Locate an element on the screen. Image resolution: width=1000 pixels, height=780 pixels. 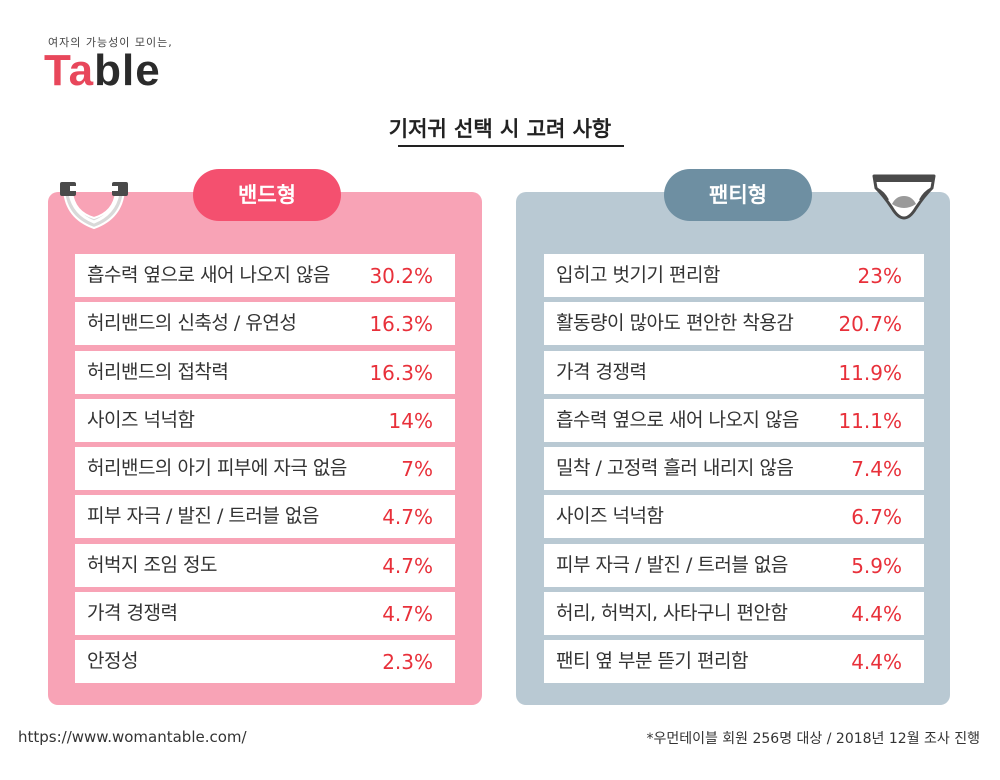
row-value: 7.4% is located at coordinates (876, 469).